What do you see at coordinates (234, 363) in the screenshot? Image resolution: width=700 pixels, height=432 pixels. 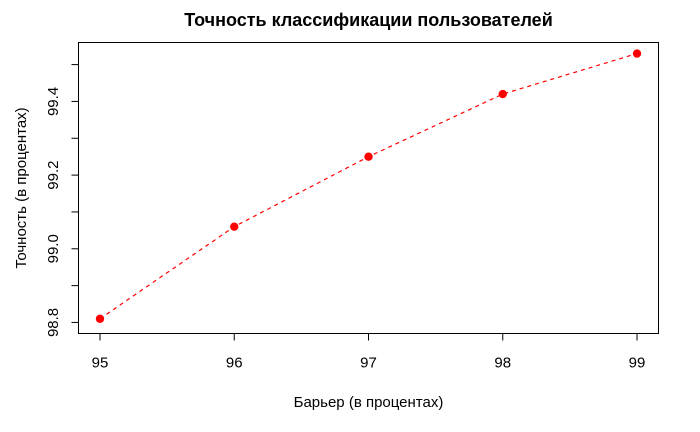 I see `x-tick-label: 96` at bounding box center [234, 363].